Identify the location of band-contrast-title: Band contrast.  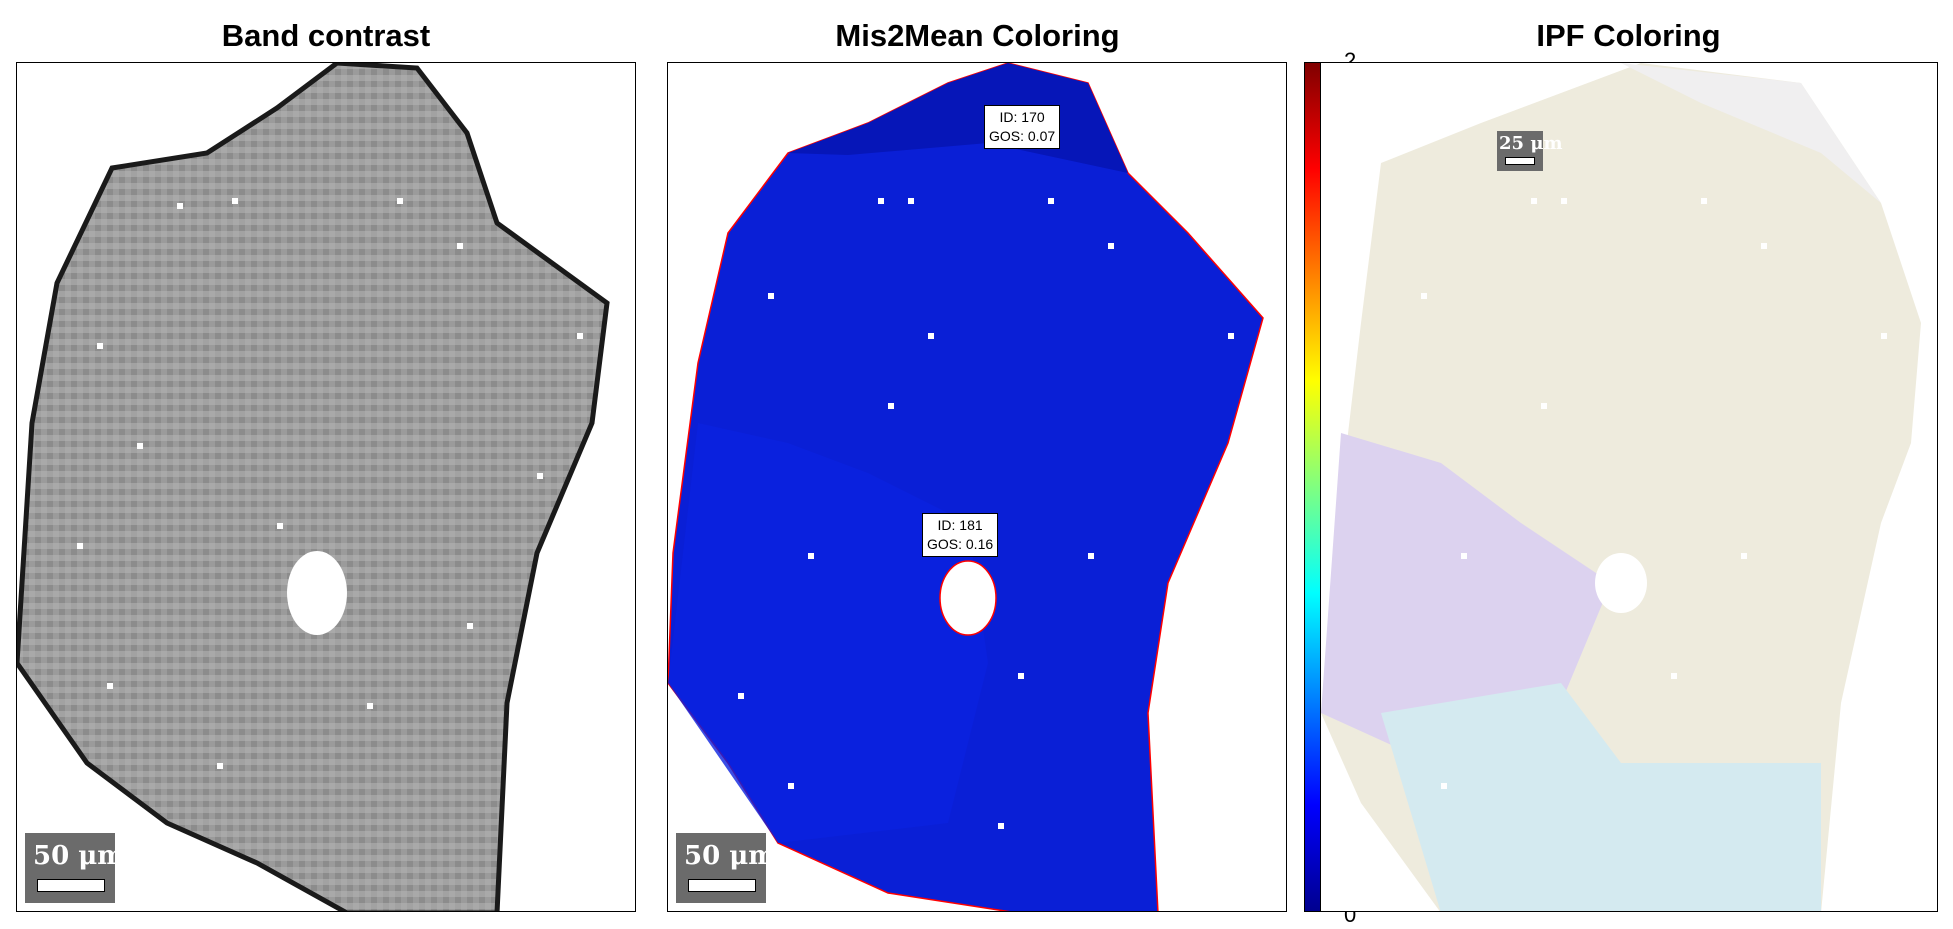
(326, 35).